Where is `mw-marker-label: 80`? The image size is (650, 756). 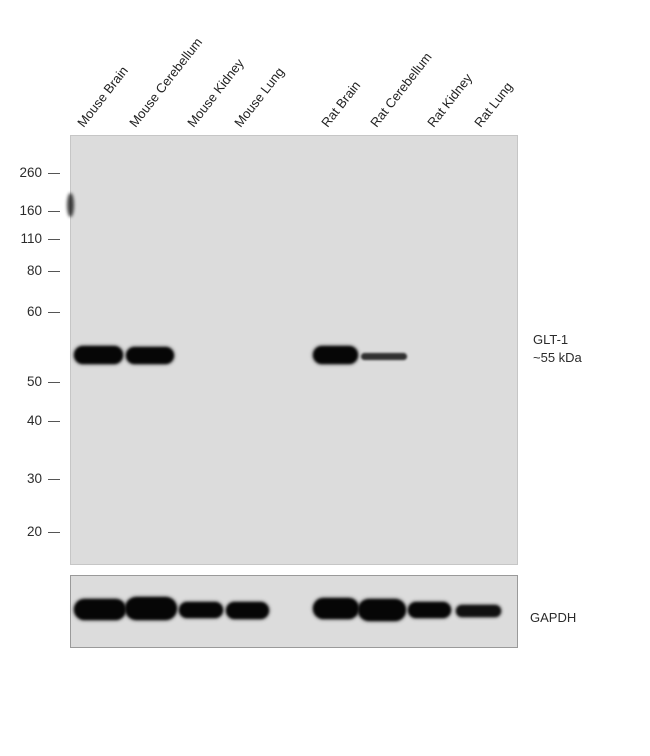
mw-marker-label: 80 is located at coordinates (34, 270).